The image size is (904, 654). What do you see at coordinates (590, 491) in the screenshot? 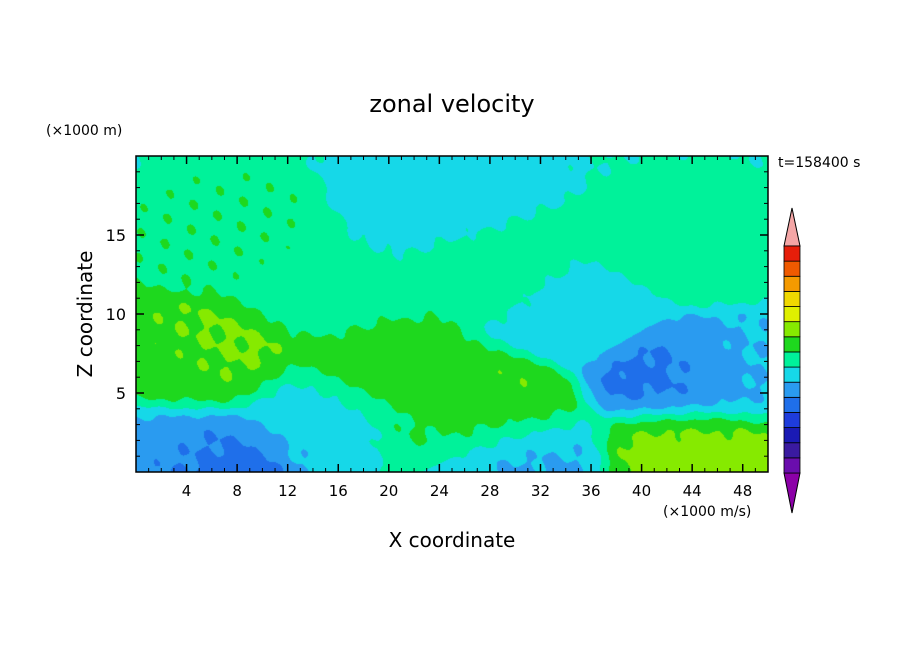
I see `x-tick-label: 36` at bounding box center [590, 491].